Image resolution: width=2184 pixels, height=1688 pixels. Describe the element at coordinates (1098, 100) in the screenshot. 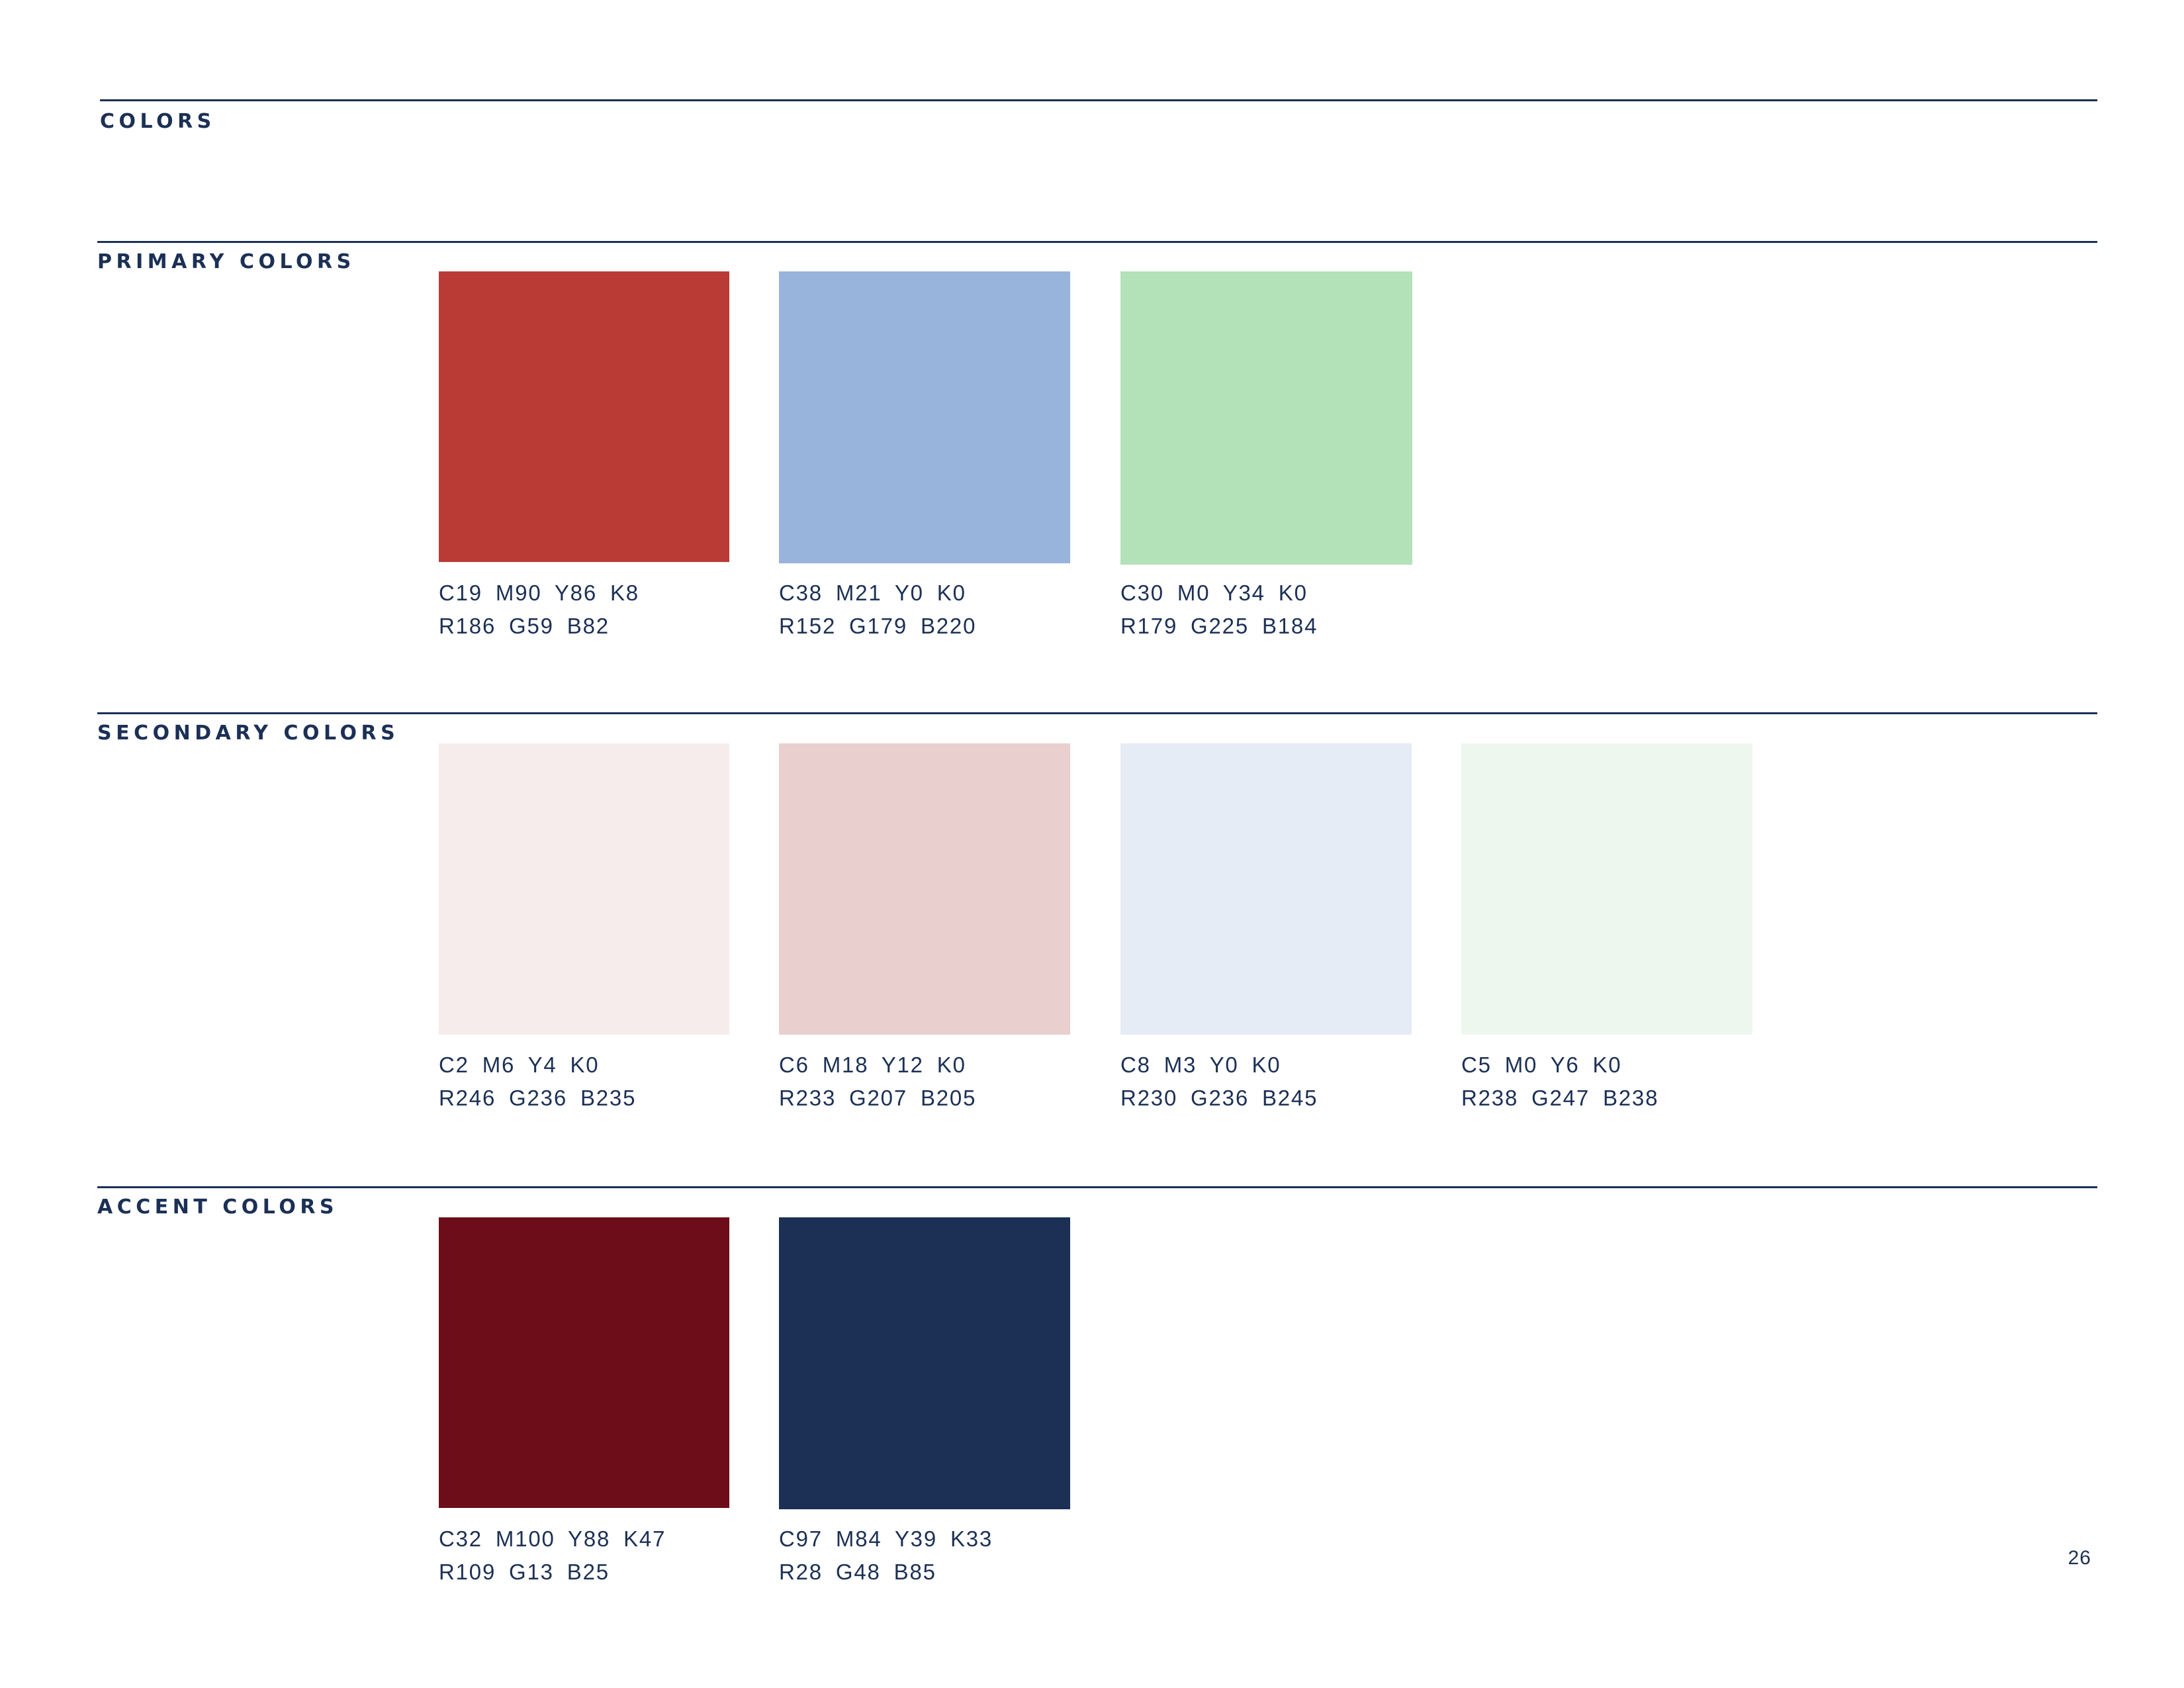

I see `header-rule` at that location.